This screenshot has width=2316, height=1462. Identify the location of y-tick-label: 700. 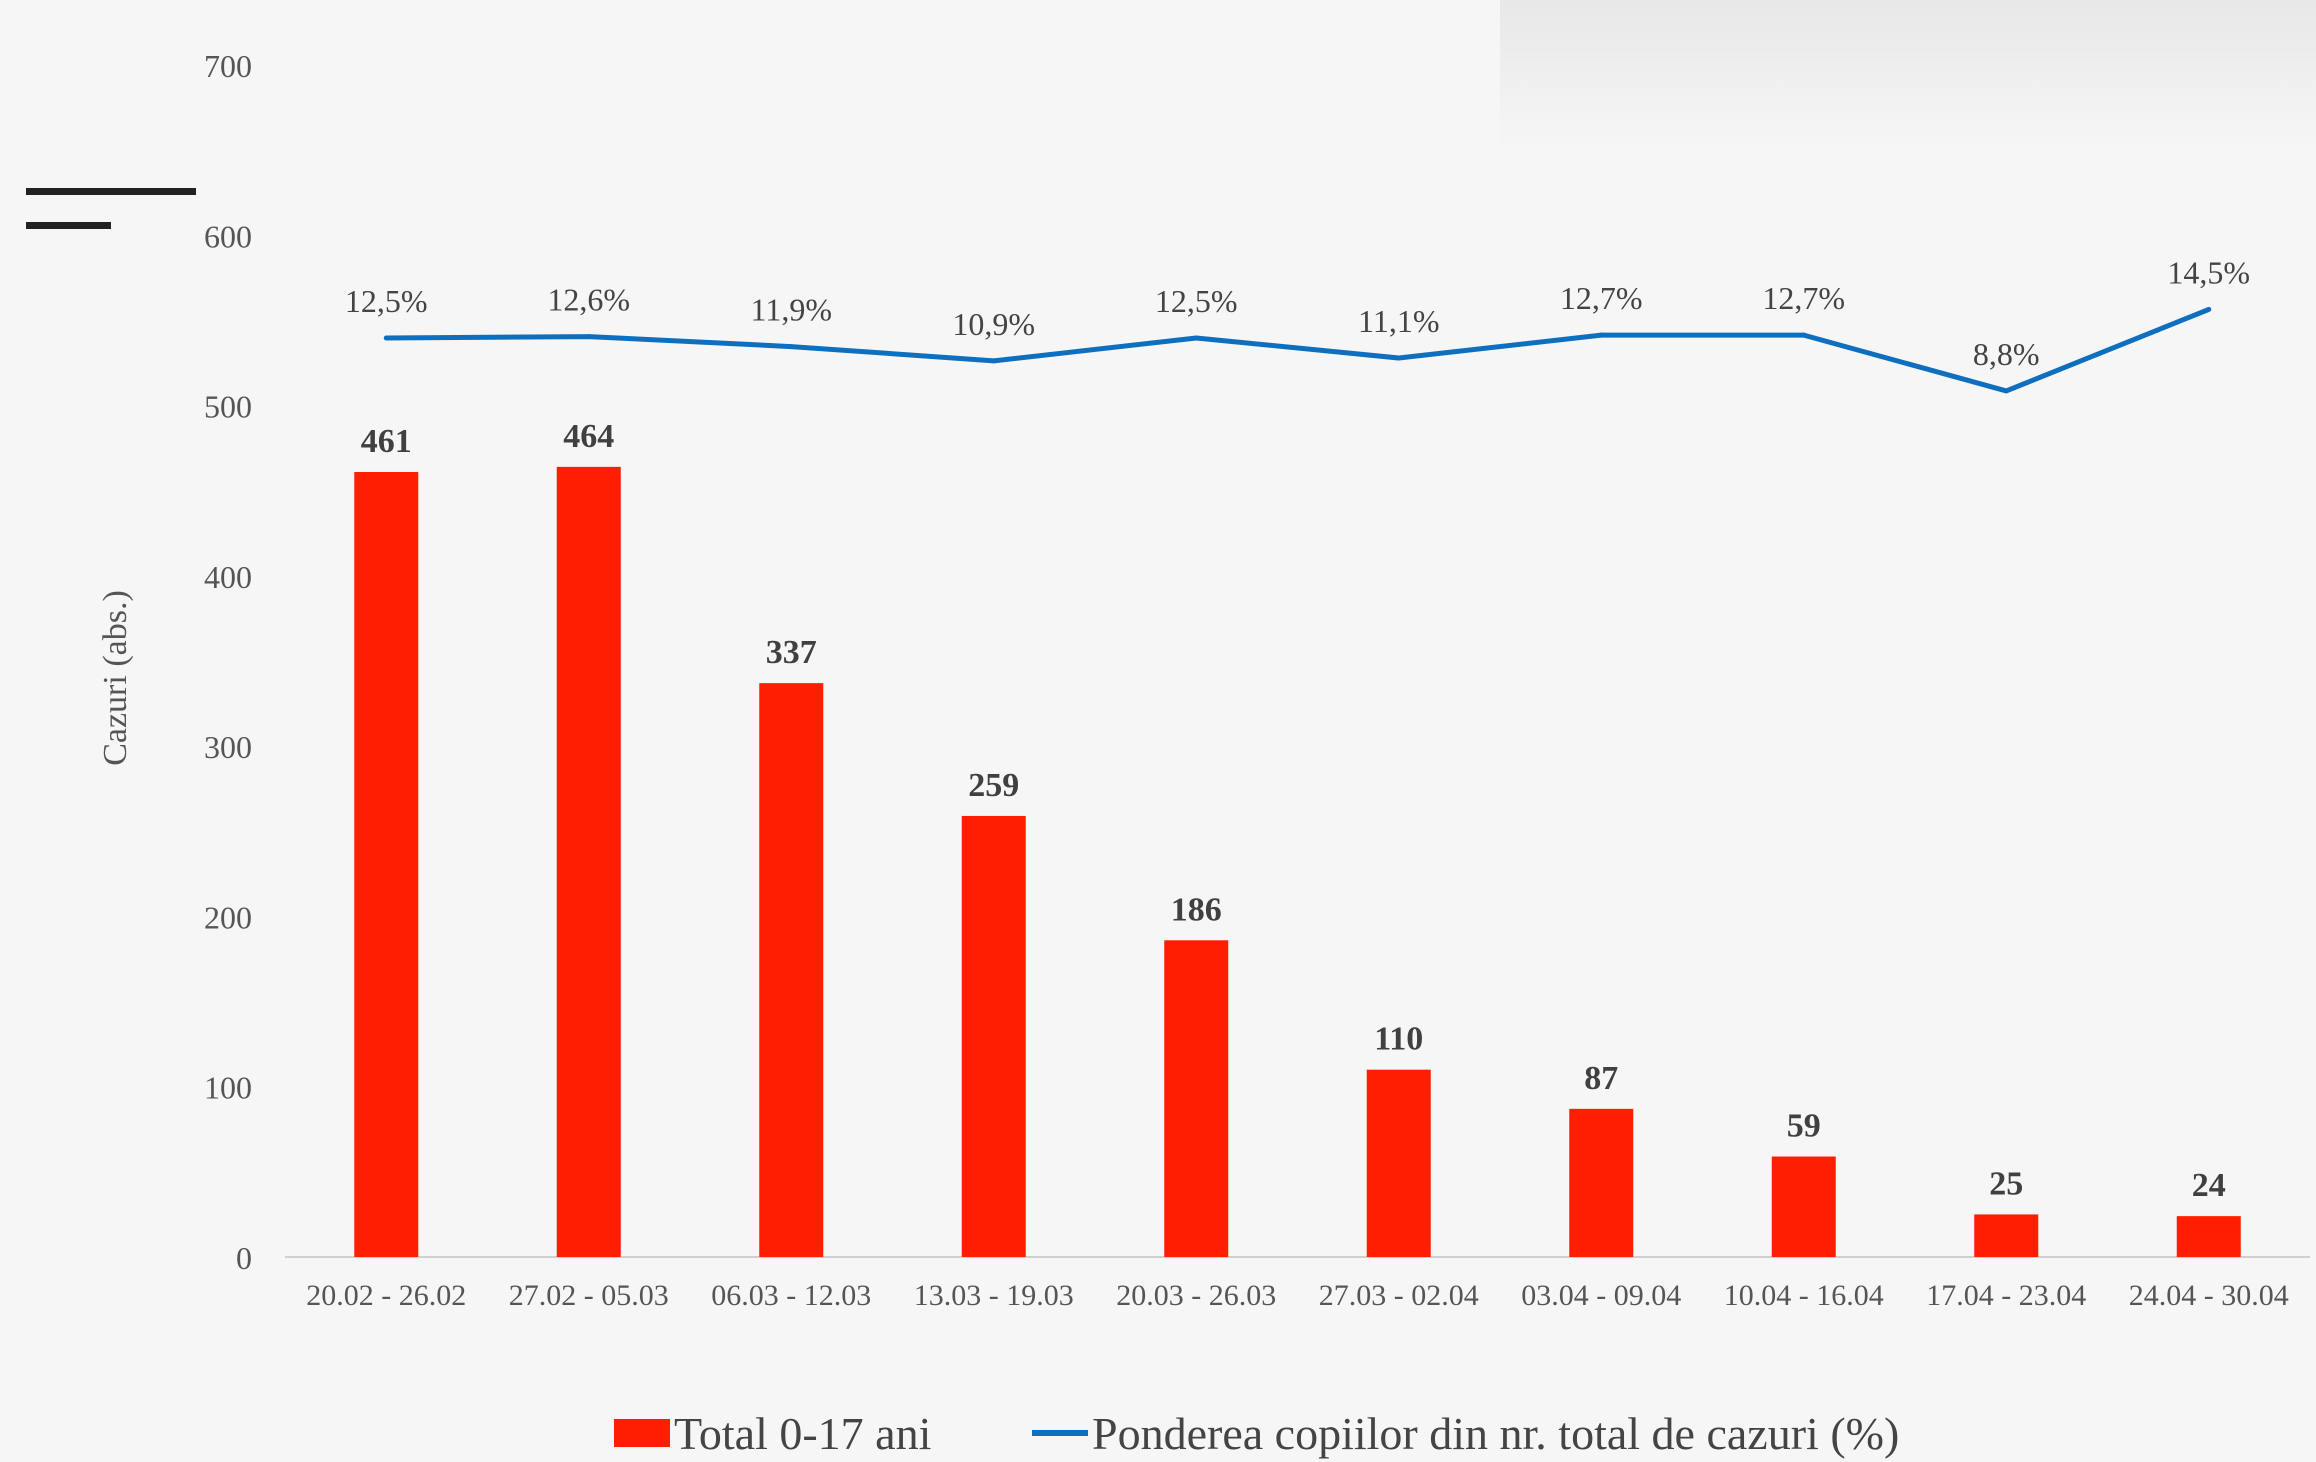
(228, 66).